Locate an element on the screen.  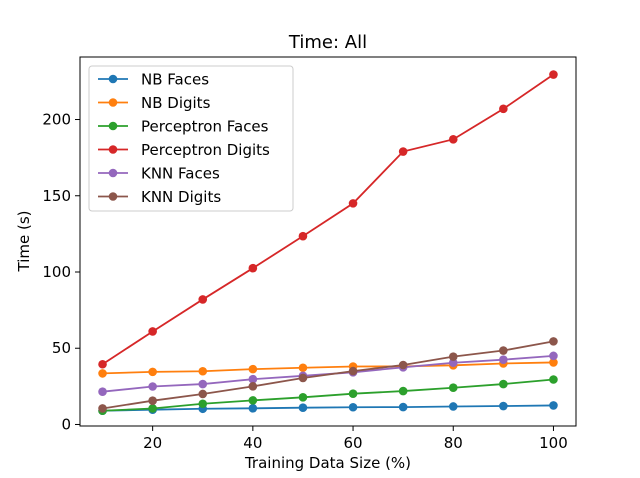
legend-item-knn-digits: KNN Digits is located at coordinates (159, 197).